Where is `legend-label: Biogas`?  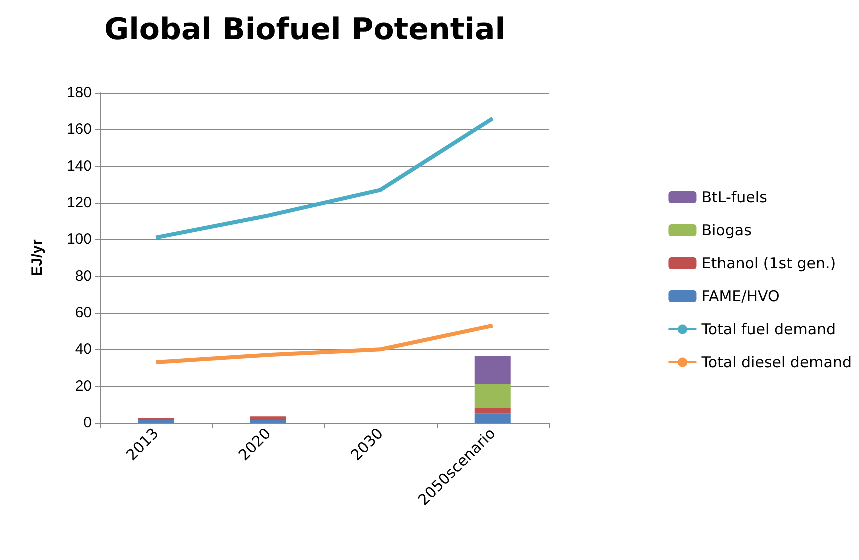 legend-label: Biogas is located at coordinates (727, 231).